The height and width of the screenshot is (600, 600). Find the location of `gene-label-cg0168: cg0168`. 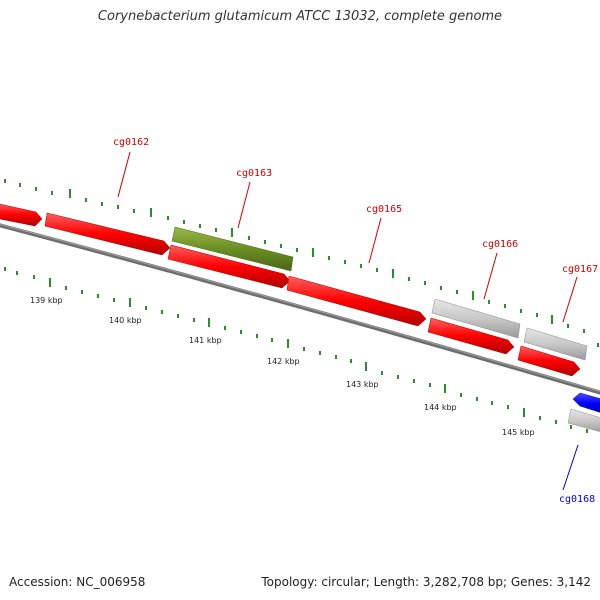

gene-label-cg0168: cg0168 is located at coordinates (577, 499).